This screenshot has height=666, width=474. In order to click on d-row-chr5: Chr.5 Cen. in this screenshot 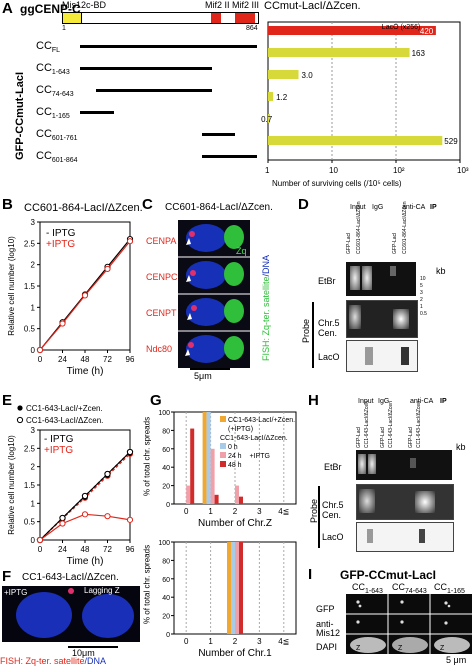, I will do `click(329, 328)`.